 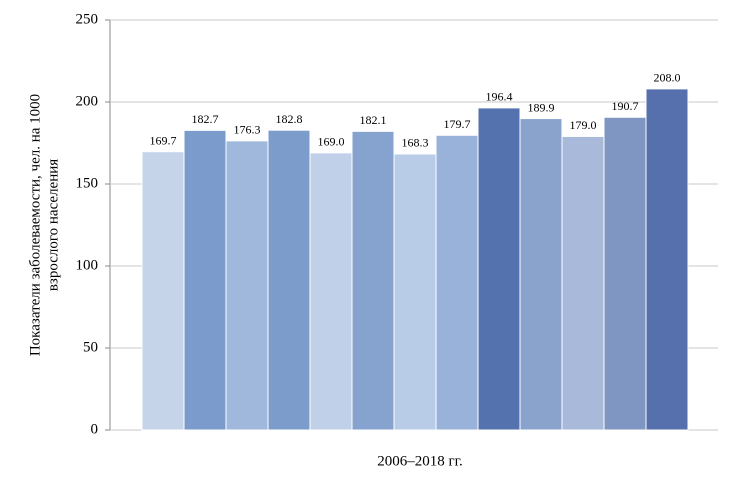 What do you see at coordinates (247, 130) in the screenshot?
I see `value-label: 176.3` at bounding box center [247, 130].